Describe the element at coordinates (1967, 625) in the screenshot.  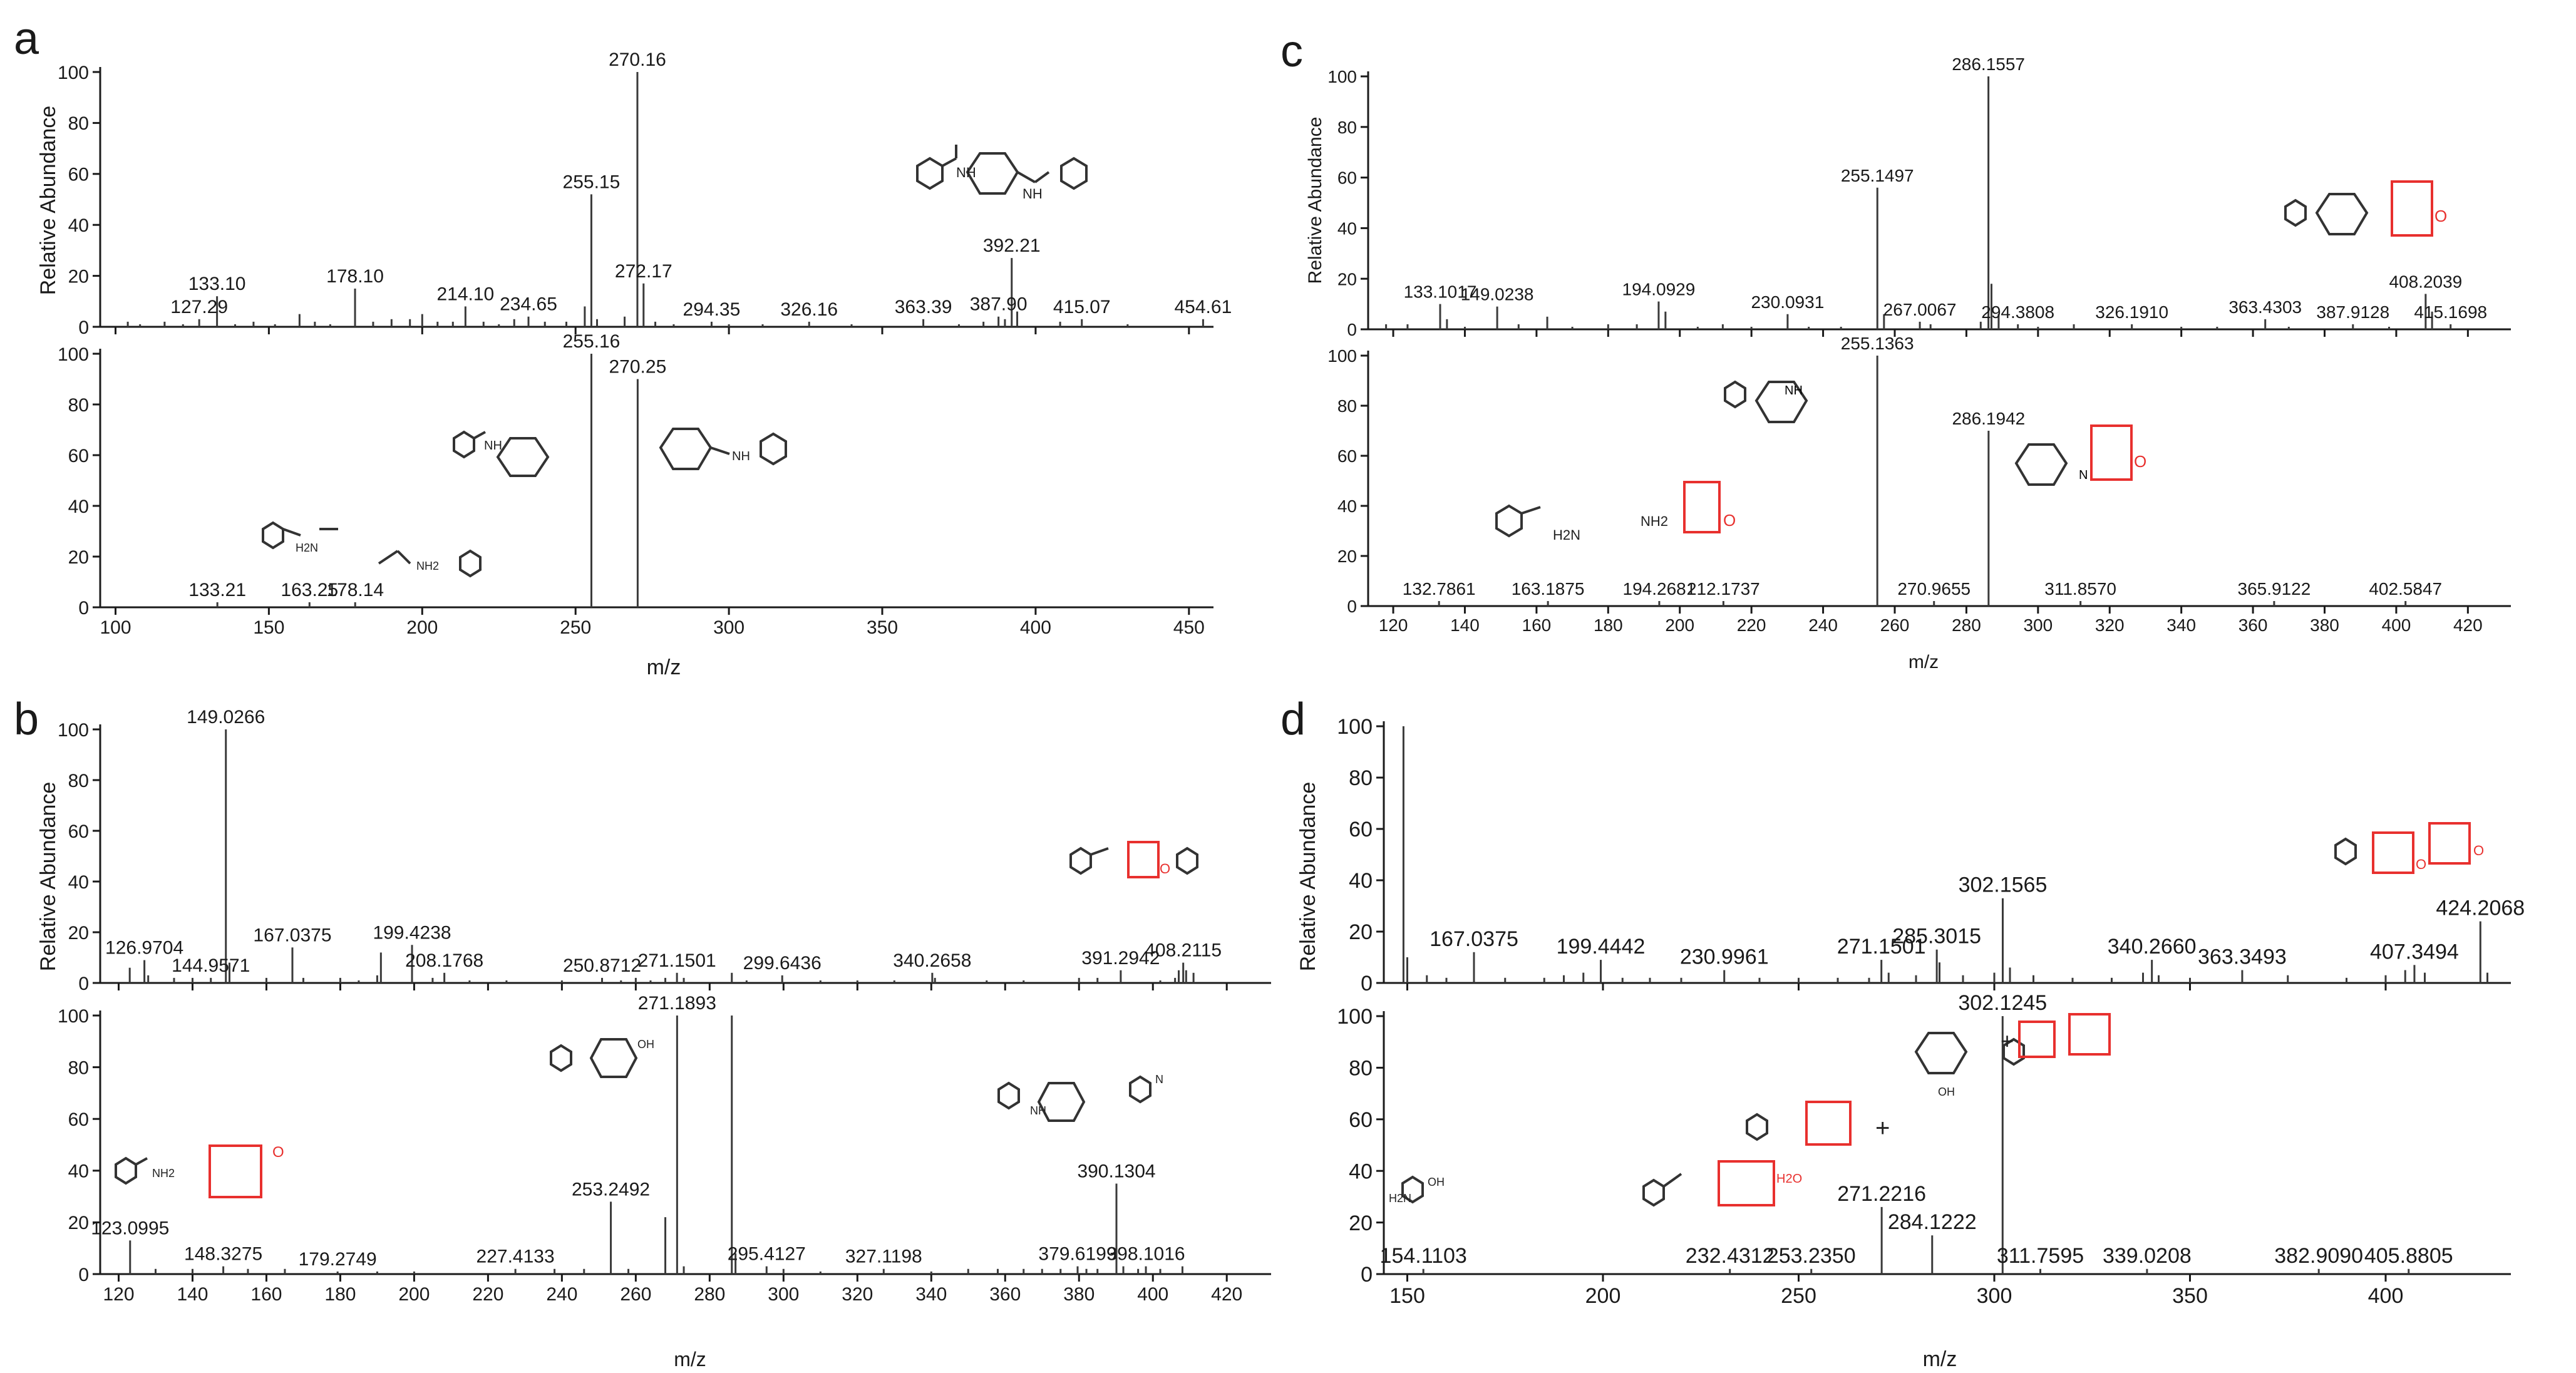
I see `x-tick-label-c: 280` at that location.